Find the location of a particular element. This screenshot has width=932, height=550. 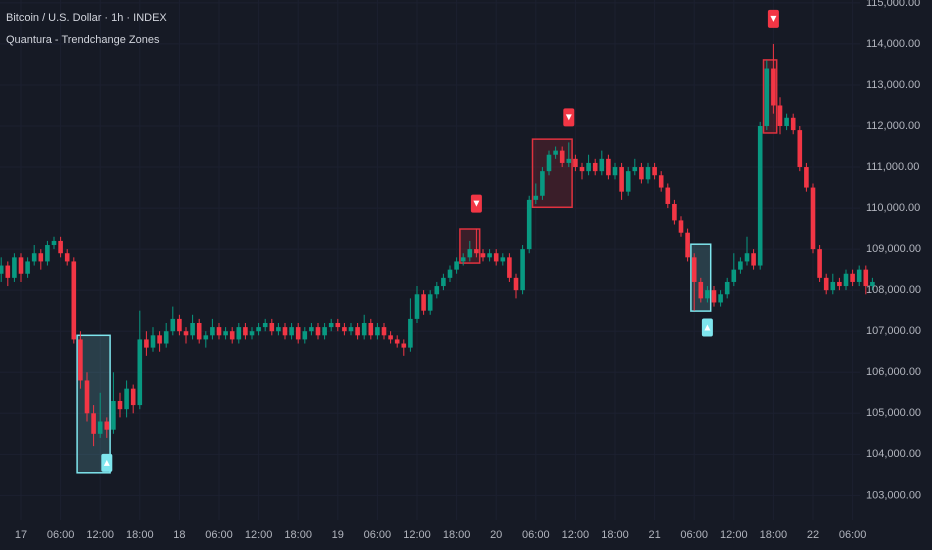

x-tick-label: 18 is located at coordinates (179, 535).